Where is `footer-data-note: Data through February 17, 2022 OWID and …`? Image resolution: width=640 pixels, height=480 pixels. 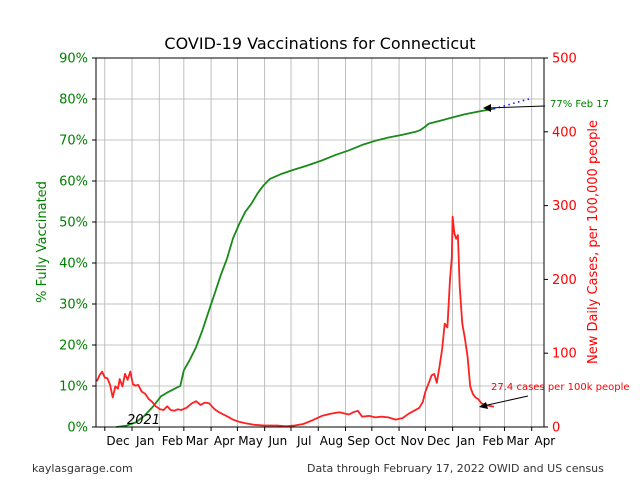 footer-data-note: Data through February 17, 2022 OWID and … is located at coordinates (455, 468).